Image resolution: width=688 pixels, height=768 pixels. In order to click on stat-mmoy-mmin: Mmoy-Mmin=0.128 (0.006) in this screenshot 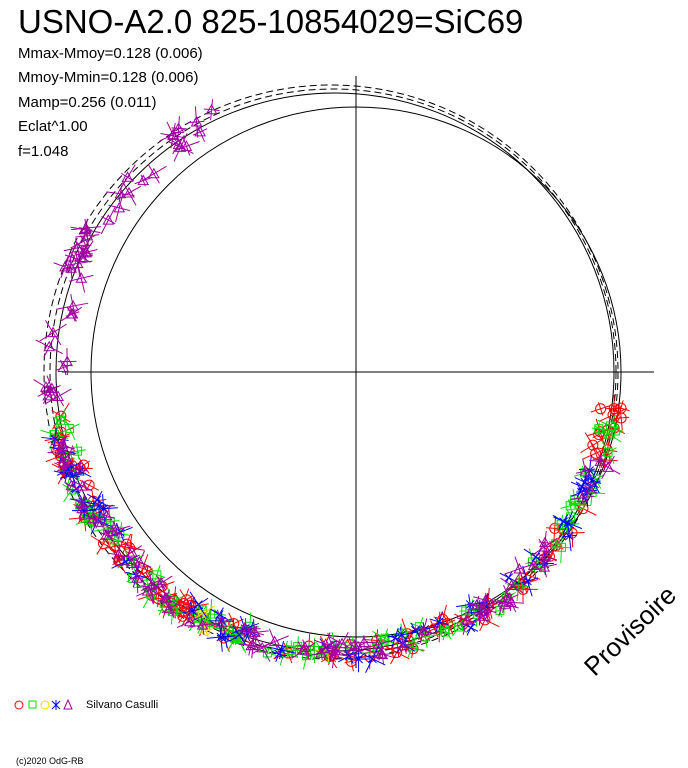, I will do `click(108, 77)`.